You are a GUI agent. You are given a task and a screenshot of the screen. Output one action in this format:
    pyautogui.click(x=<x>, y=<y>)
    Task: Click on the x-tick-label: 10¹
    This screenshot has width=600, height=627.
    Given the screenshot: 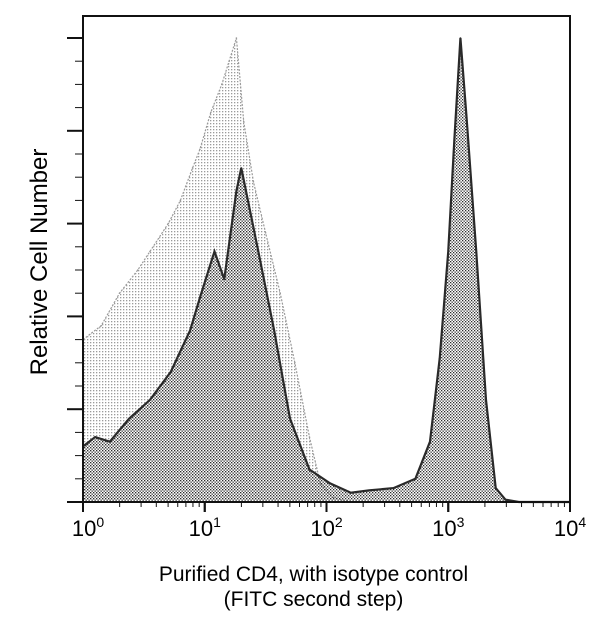 What is the action you would take?
    pyautogui.click(x=205, y=527)
    